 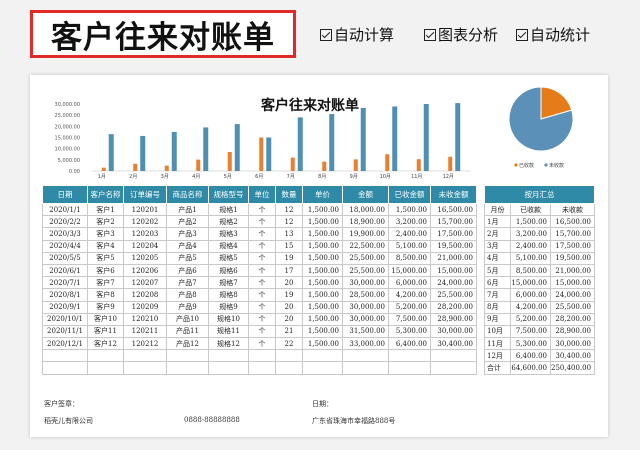 What do you see at coordinates (409, 331) in the screenshot?
I see `table-cell: 5,300.00` at bounding box center [409, 331].